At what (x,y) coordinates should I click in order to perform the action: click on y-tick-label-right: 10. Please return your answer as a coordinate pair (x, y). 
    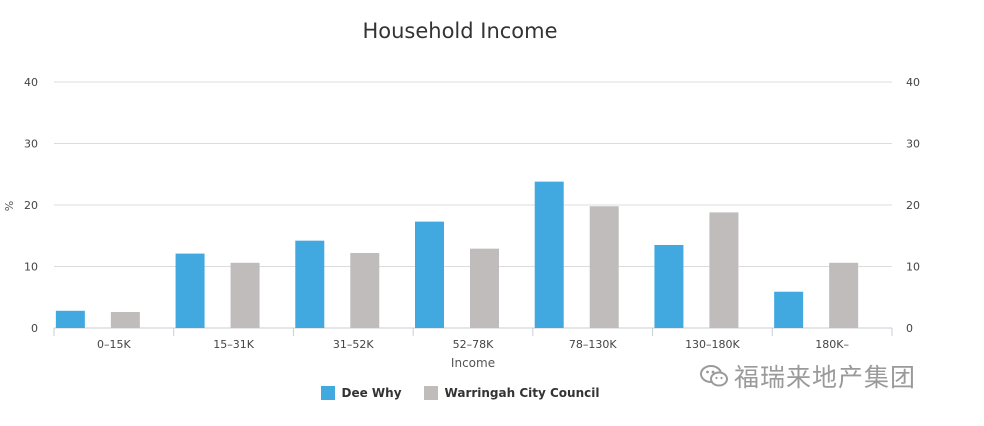
    Looking at the image, I should click on (913, 267).